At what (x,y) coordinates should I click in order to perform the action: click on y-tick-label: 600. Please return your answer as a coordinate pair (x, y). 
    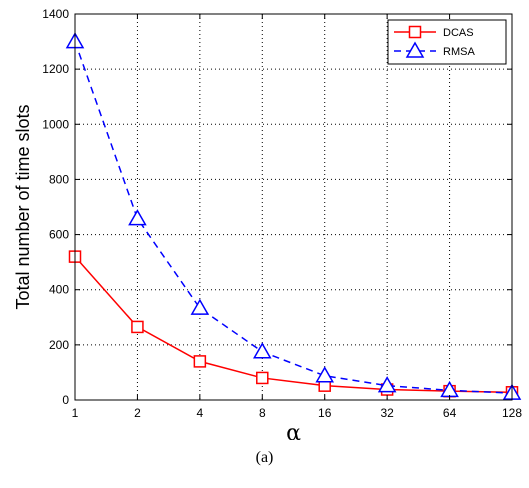
    Looking at the image, I should click on (59, 235).